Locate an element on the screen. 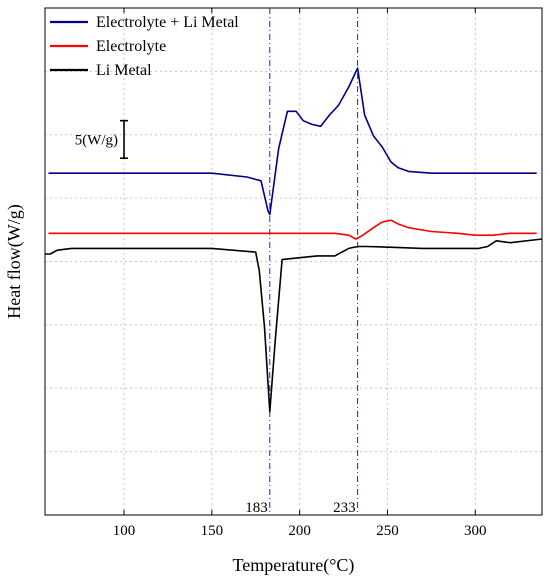 The image size is (550, 581). vline-label-233: 233 is located at coordinates (344, 508).